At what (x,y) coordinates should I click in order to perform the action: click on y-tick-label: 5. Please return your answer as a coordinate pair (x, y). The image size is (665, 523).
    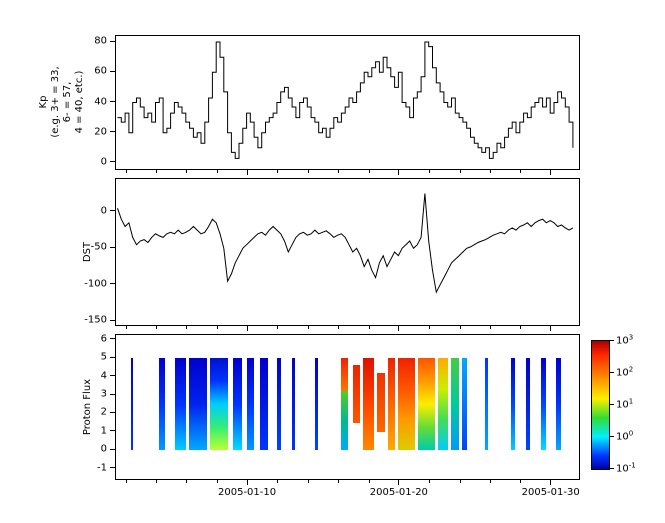
    Looking at the image, I should click on (103, 357).